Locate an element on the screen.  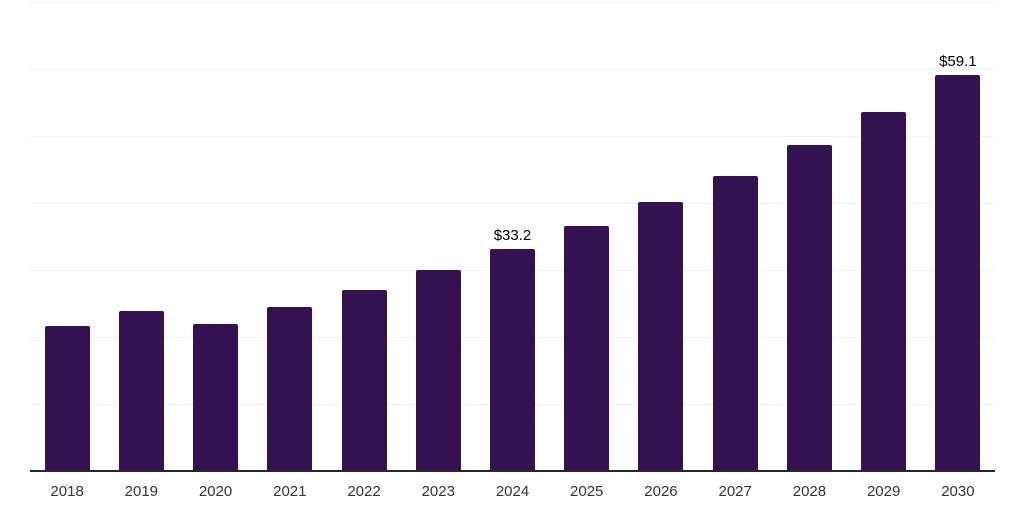
x-axis-tick-label: 2022 is located at coordinates (364, 491).